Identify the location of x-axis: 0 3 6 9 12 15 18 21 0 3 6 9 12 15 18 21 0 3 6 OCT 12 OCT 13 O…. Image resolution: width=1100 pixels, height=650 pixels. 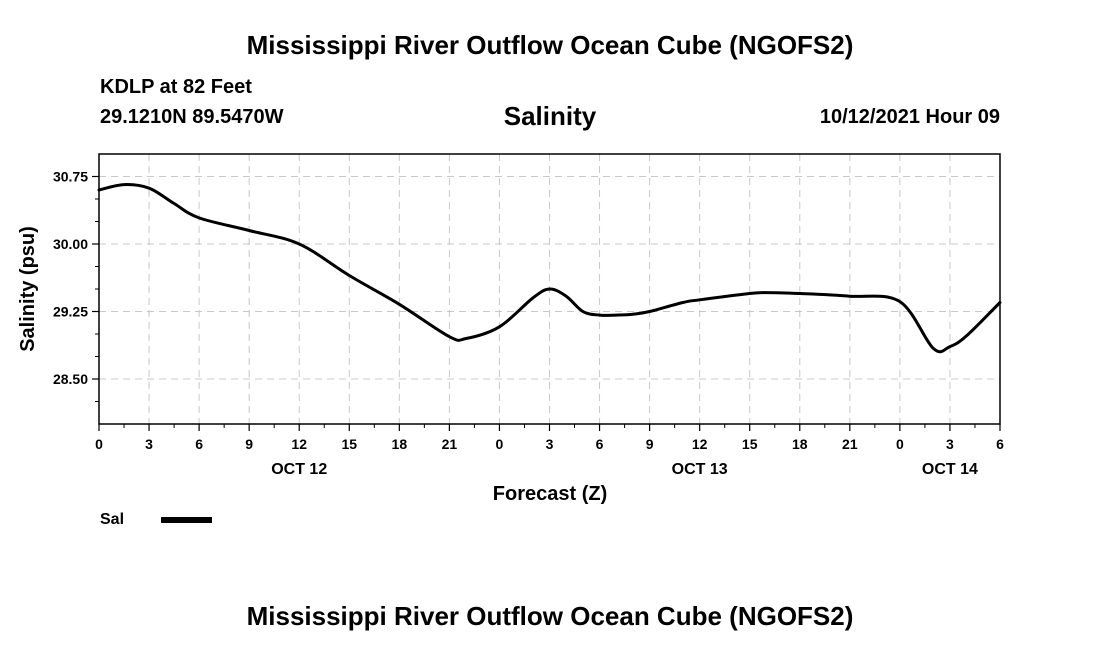
(549, 451).